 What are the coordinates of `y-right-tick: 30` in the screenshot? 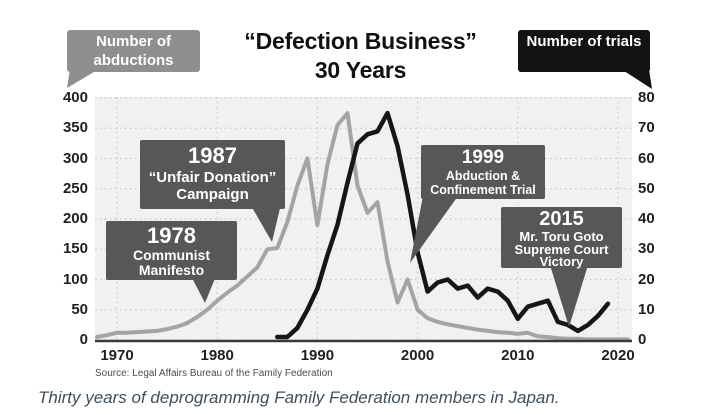 It's located at (646, 249).